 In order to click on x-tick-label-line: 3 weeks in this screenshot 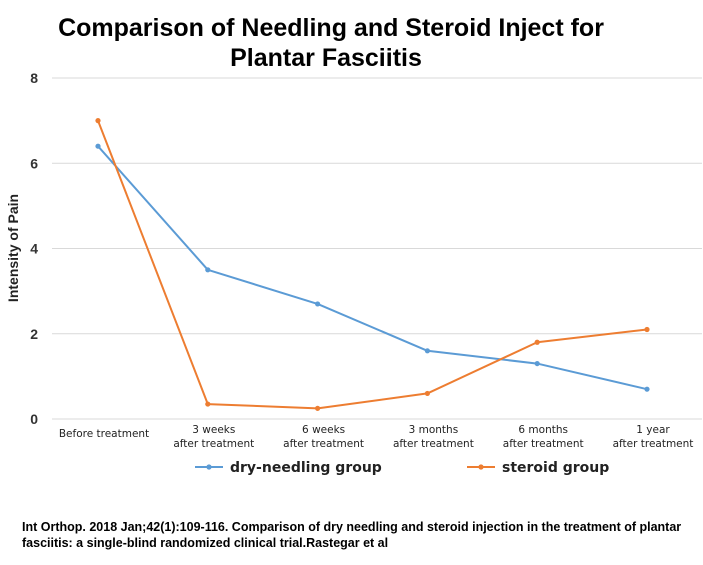, I will do `click(213, 430)`.